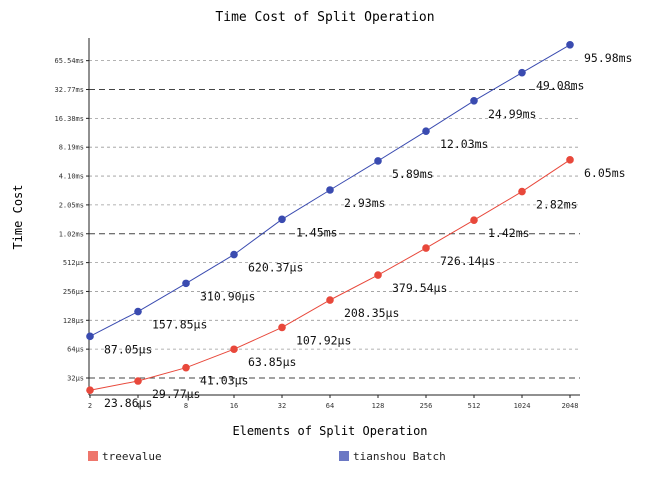 The width and height of the screenshot is (650, 487). What do you see at coordinates (509, 233) in the screenshot?
I see `data-label: 1.42ms` at bounding box center [509, 233].